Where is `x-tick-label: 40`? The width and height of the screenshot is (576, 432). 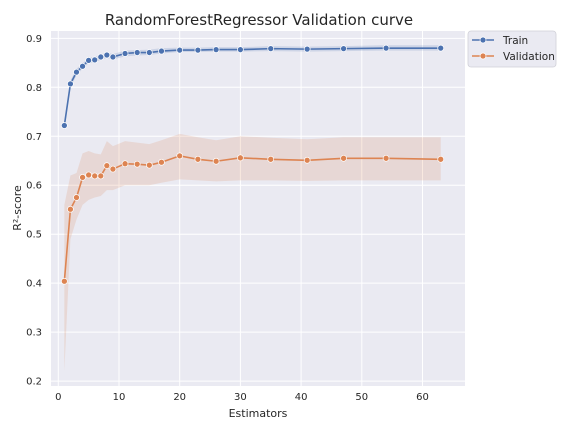 x-tick-label: 40 is located at coordinates (301, 397).